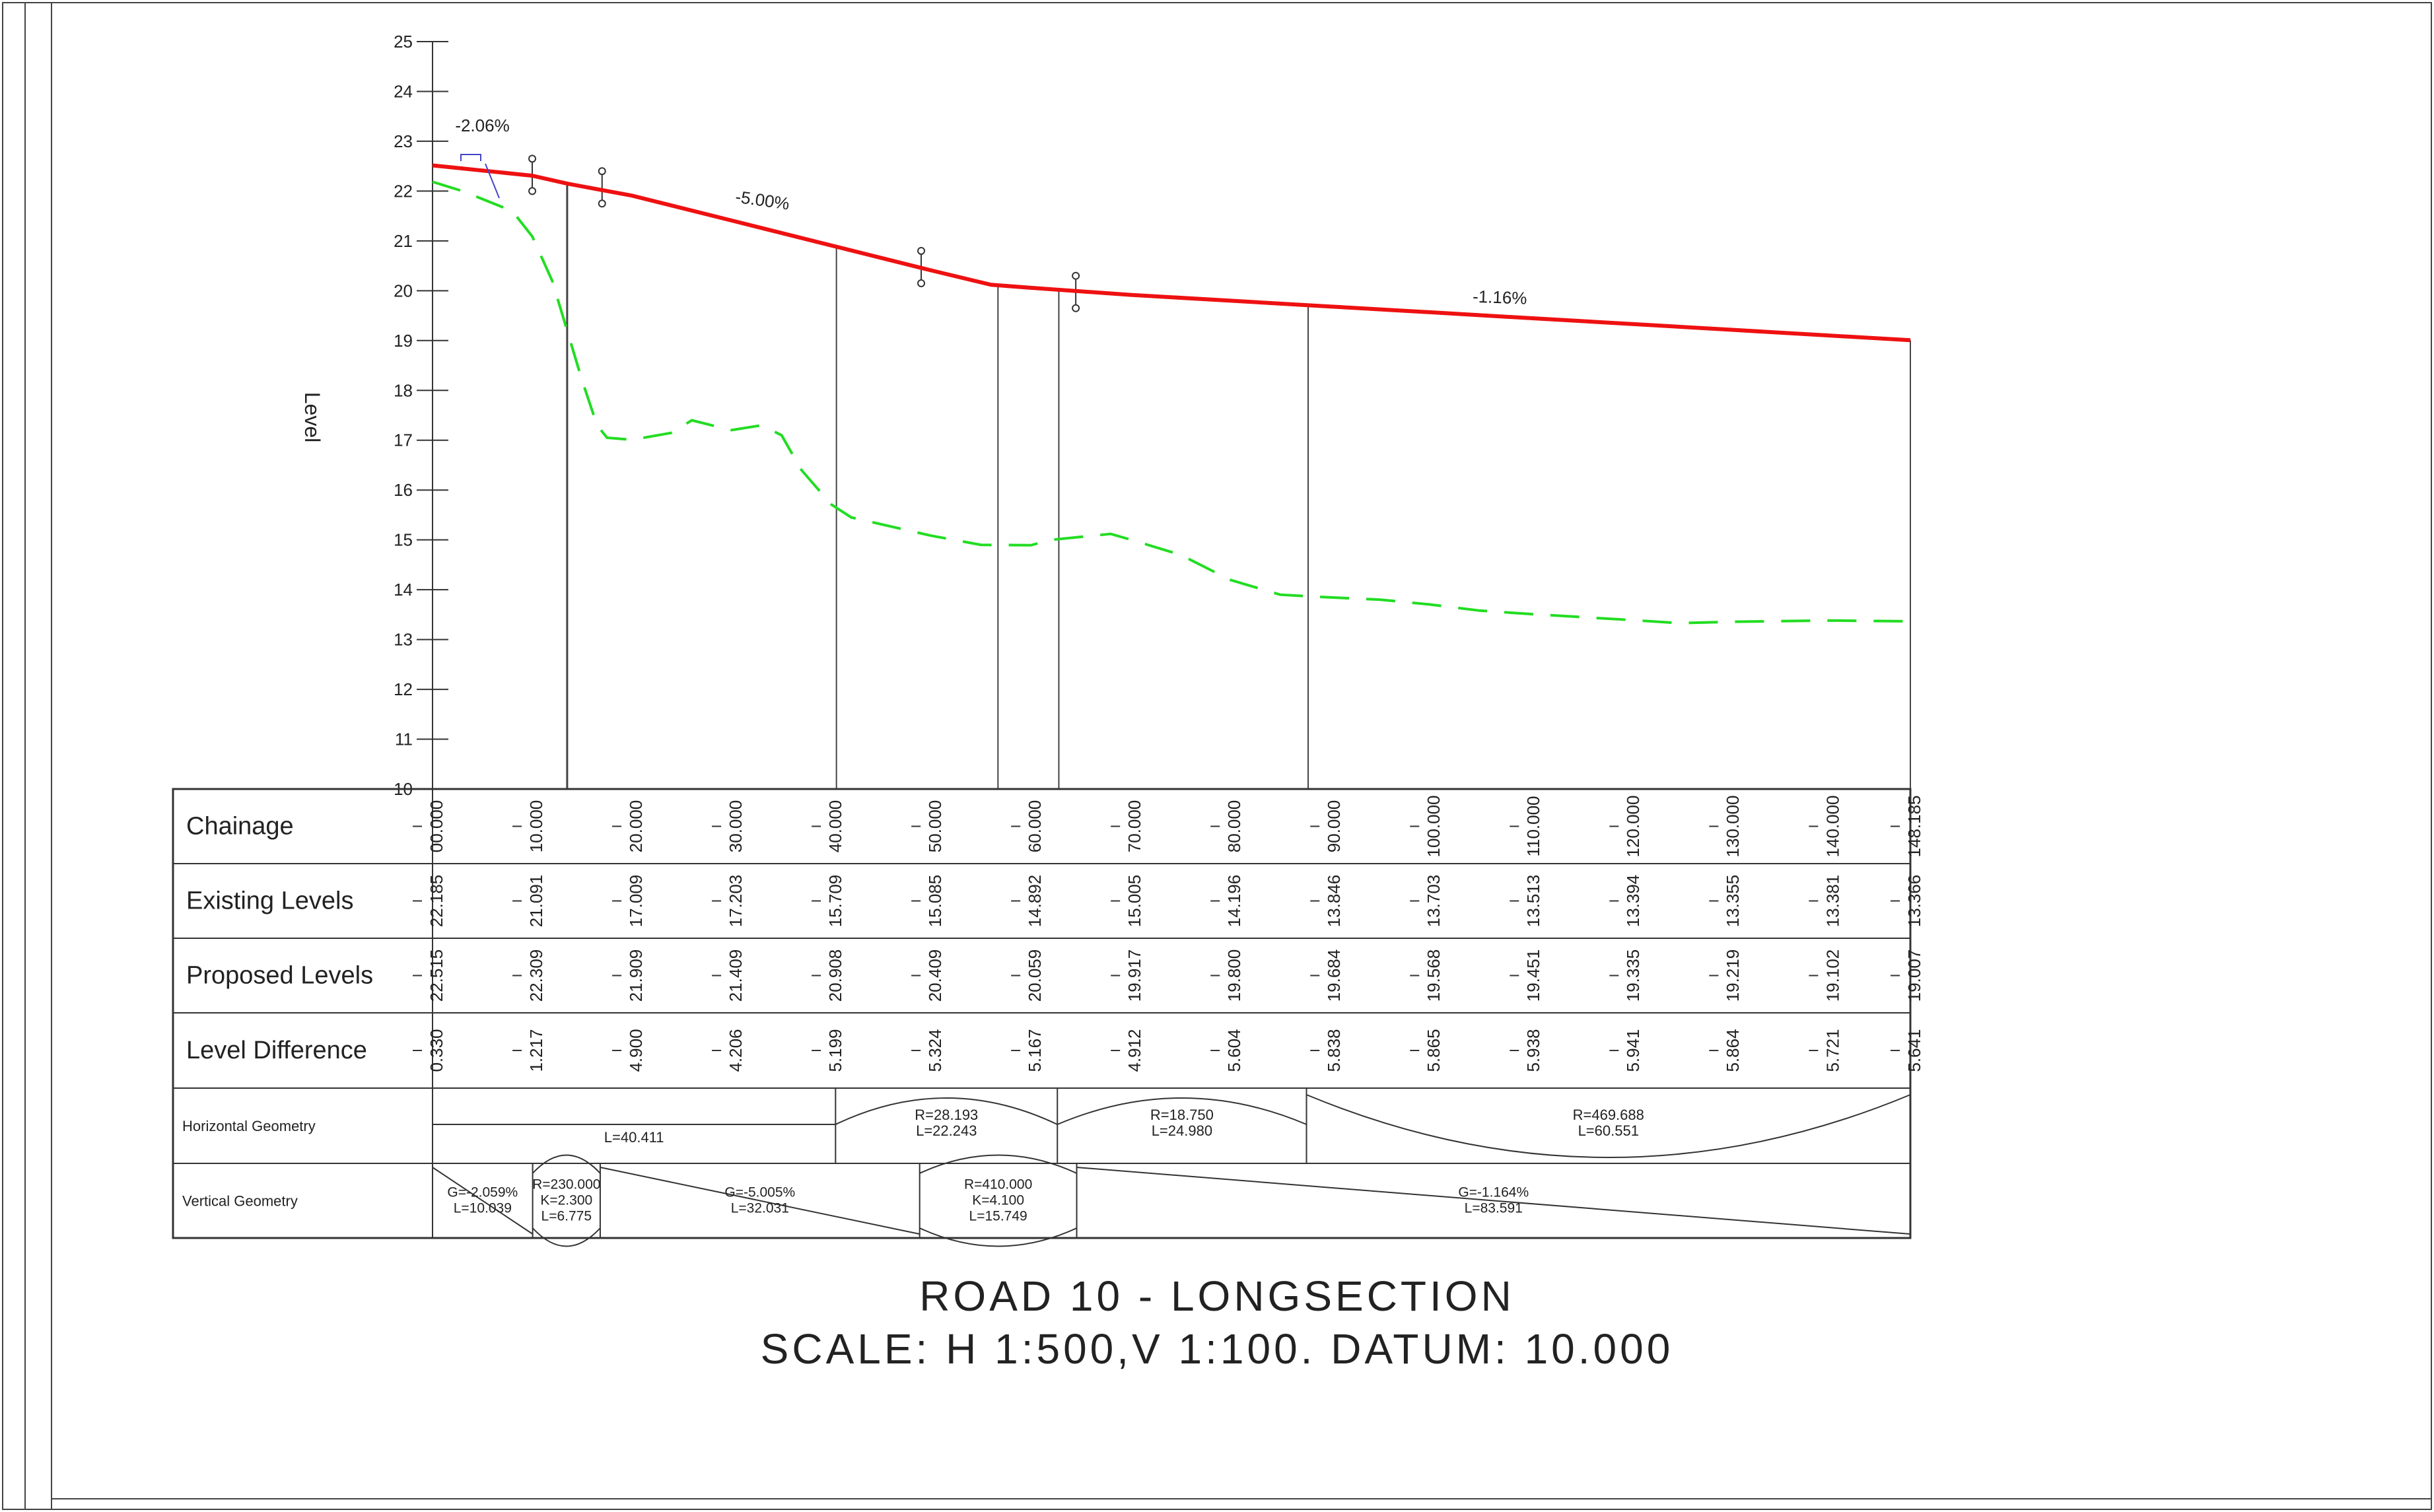 The image size is (2434, 1512). Describe the element at coordinates (736, 827) in the screenshot. I see `table-value: 30.000` at that location.